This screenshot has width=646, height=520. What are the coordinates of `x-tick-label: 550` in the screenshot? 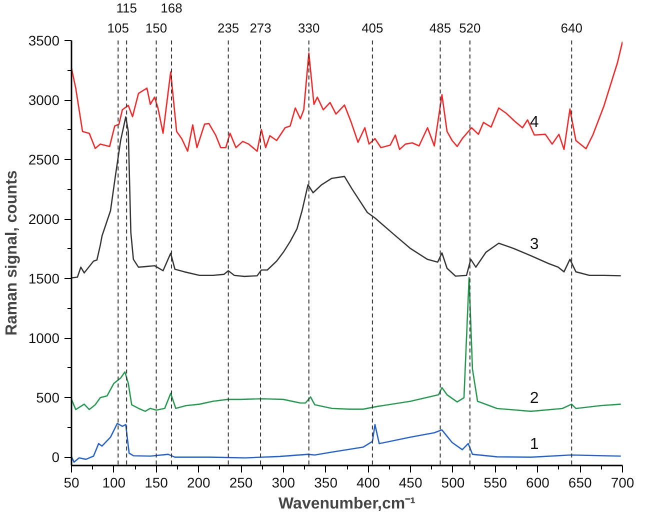 It's located at (496, 482).